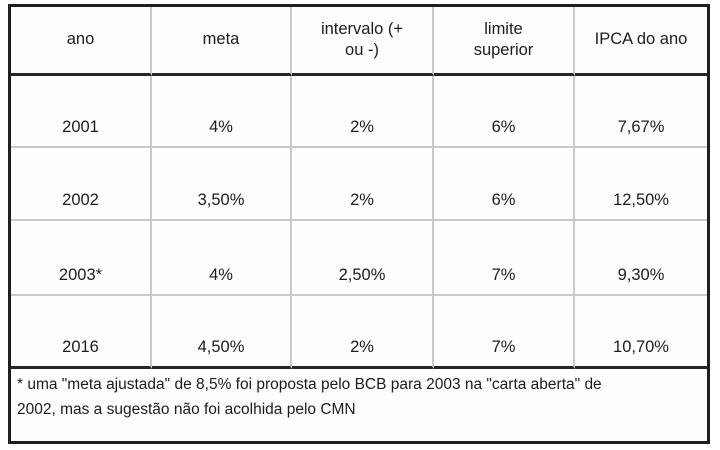  What do you see at coordinates (362, 39) in the screenshot?
I see `column-header-label: intervalo (+ ou -)` at bounding box center [362, 39].